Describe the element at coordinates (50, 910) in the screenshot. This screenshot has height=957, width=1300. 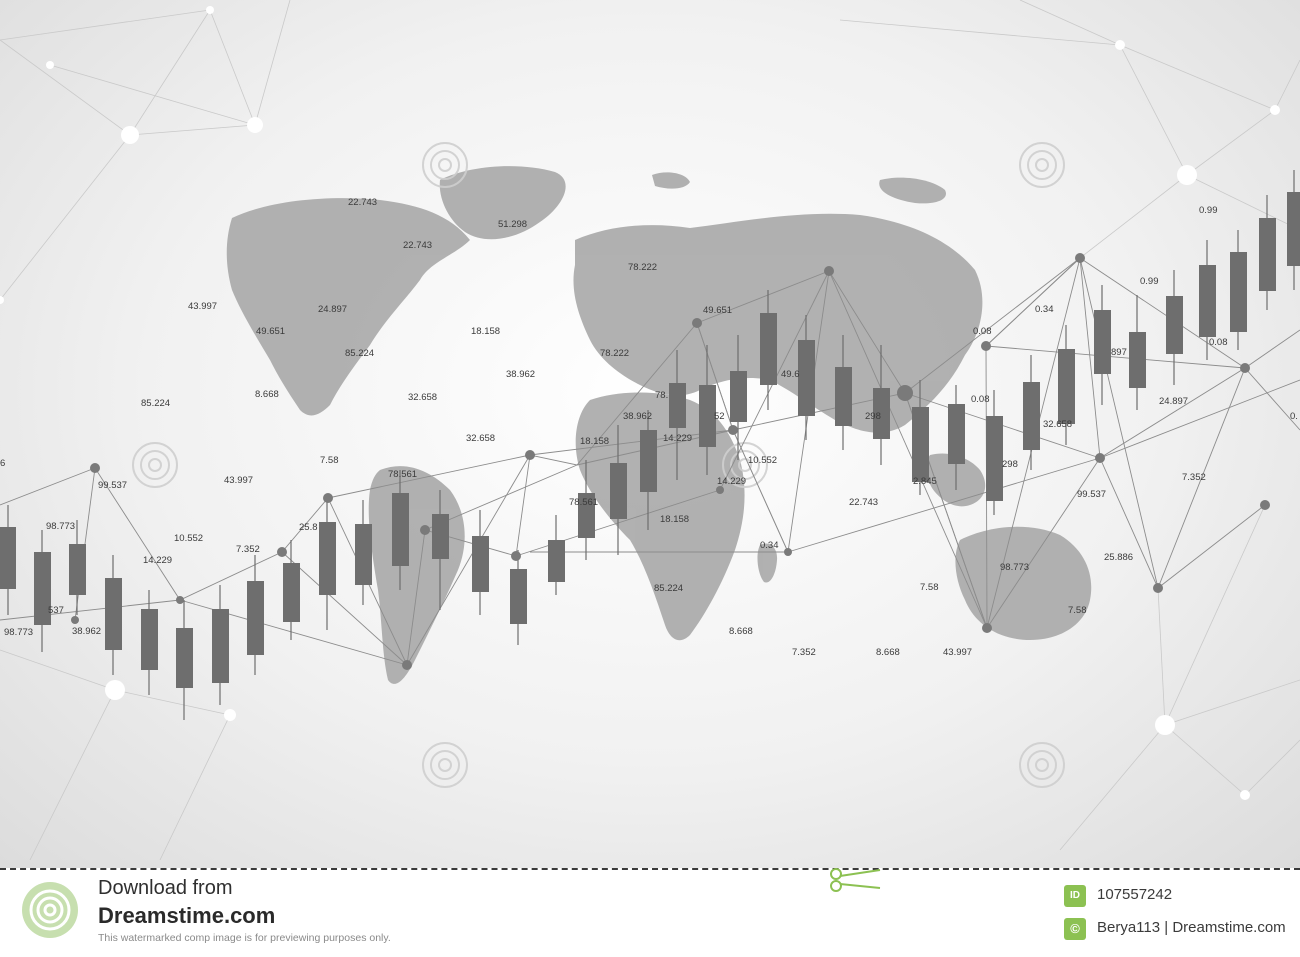
I see `dreamstime-logo-icon` at that location.